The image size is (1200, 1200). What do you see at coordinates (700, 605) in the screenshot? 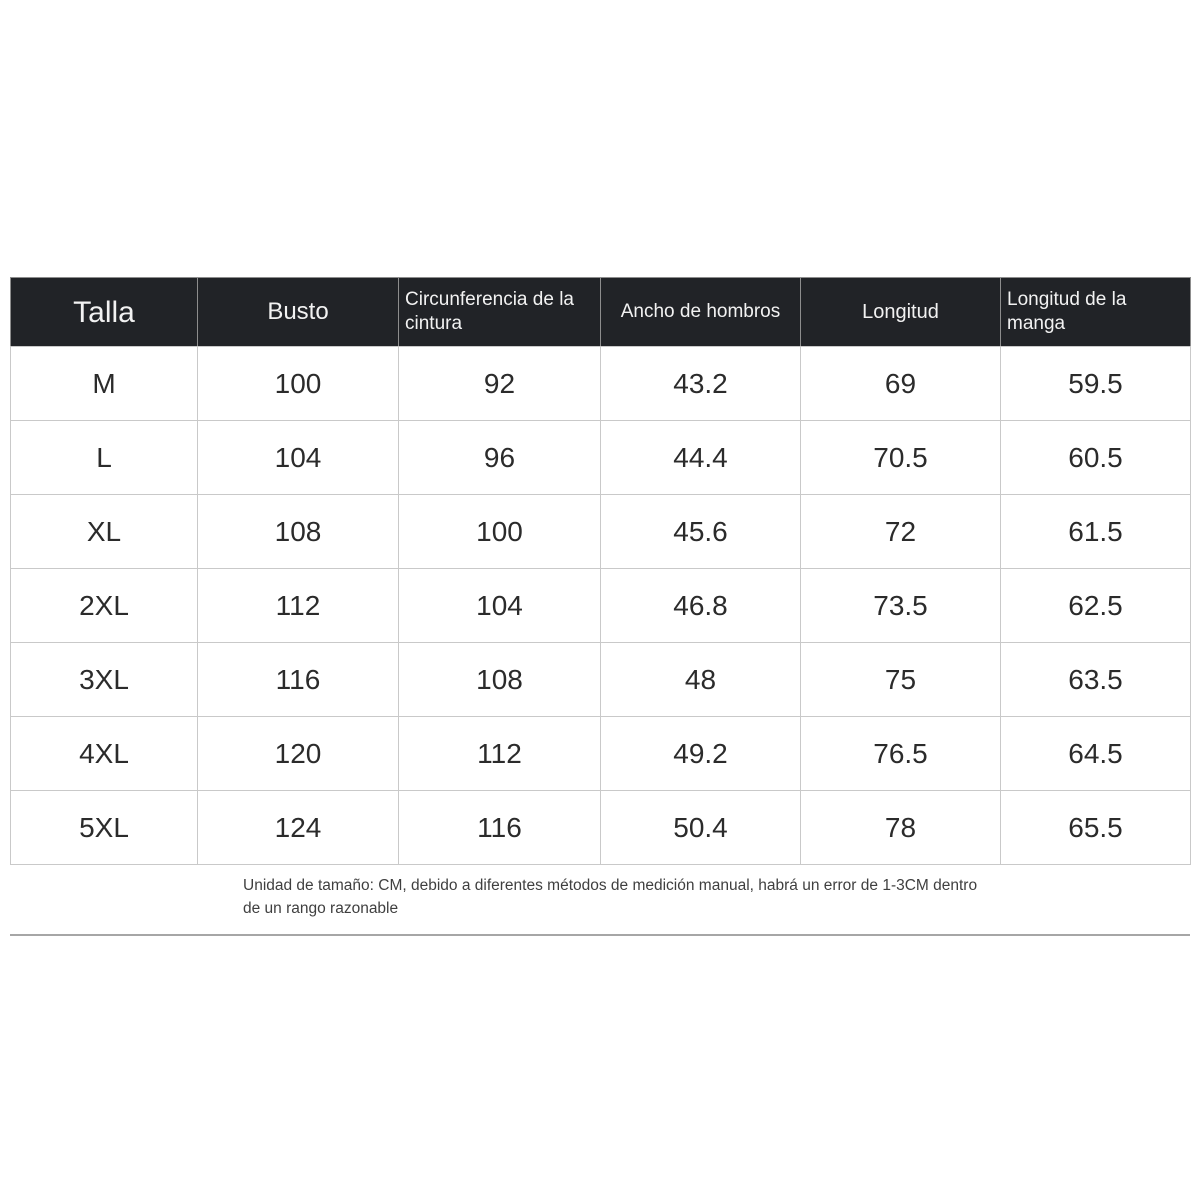
I see `value-cell: 46.8` at bounding box center [700, 605].